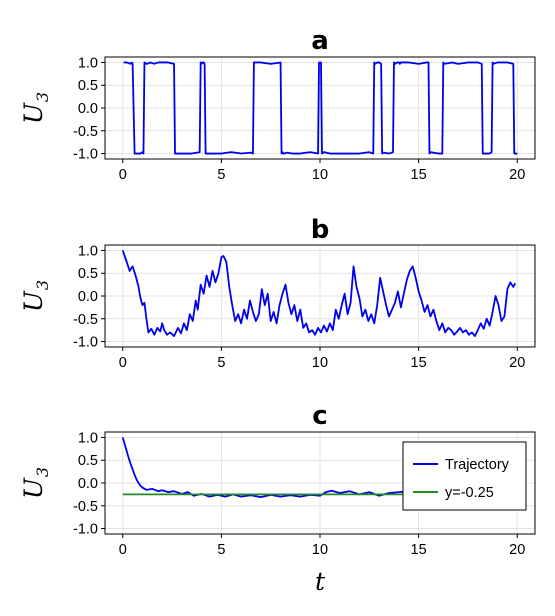  What do you see at coordinates (88, 251) in the screenshot?
I see `panel-b-ytick-label-0: 1.0` at bounding box center [88, 251].